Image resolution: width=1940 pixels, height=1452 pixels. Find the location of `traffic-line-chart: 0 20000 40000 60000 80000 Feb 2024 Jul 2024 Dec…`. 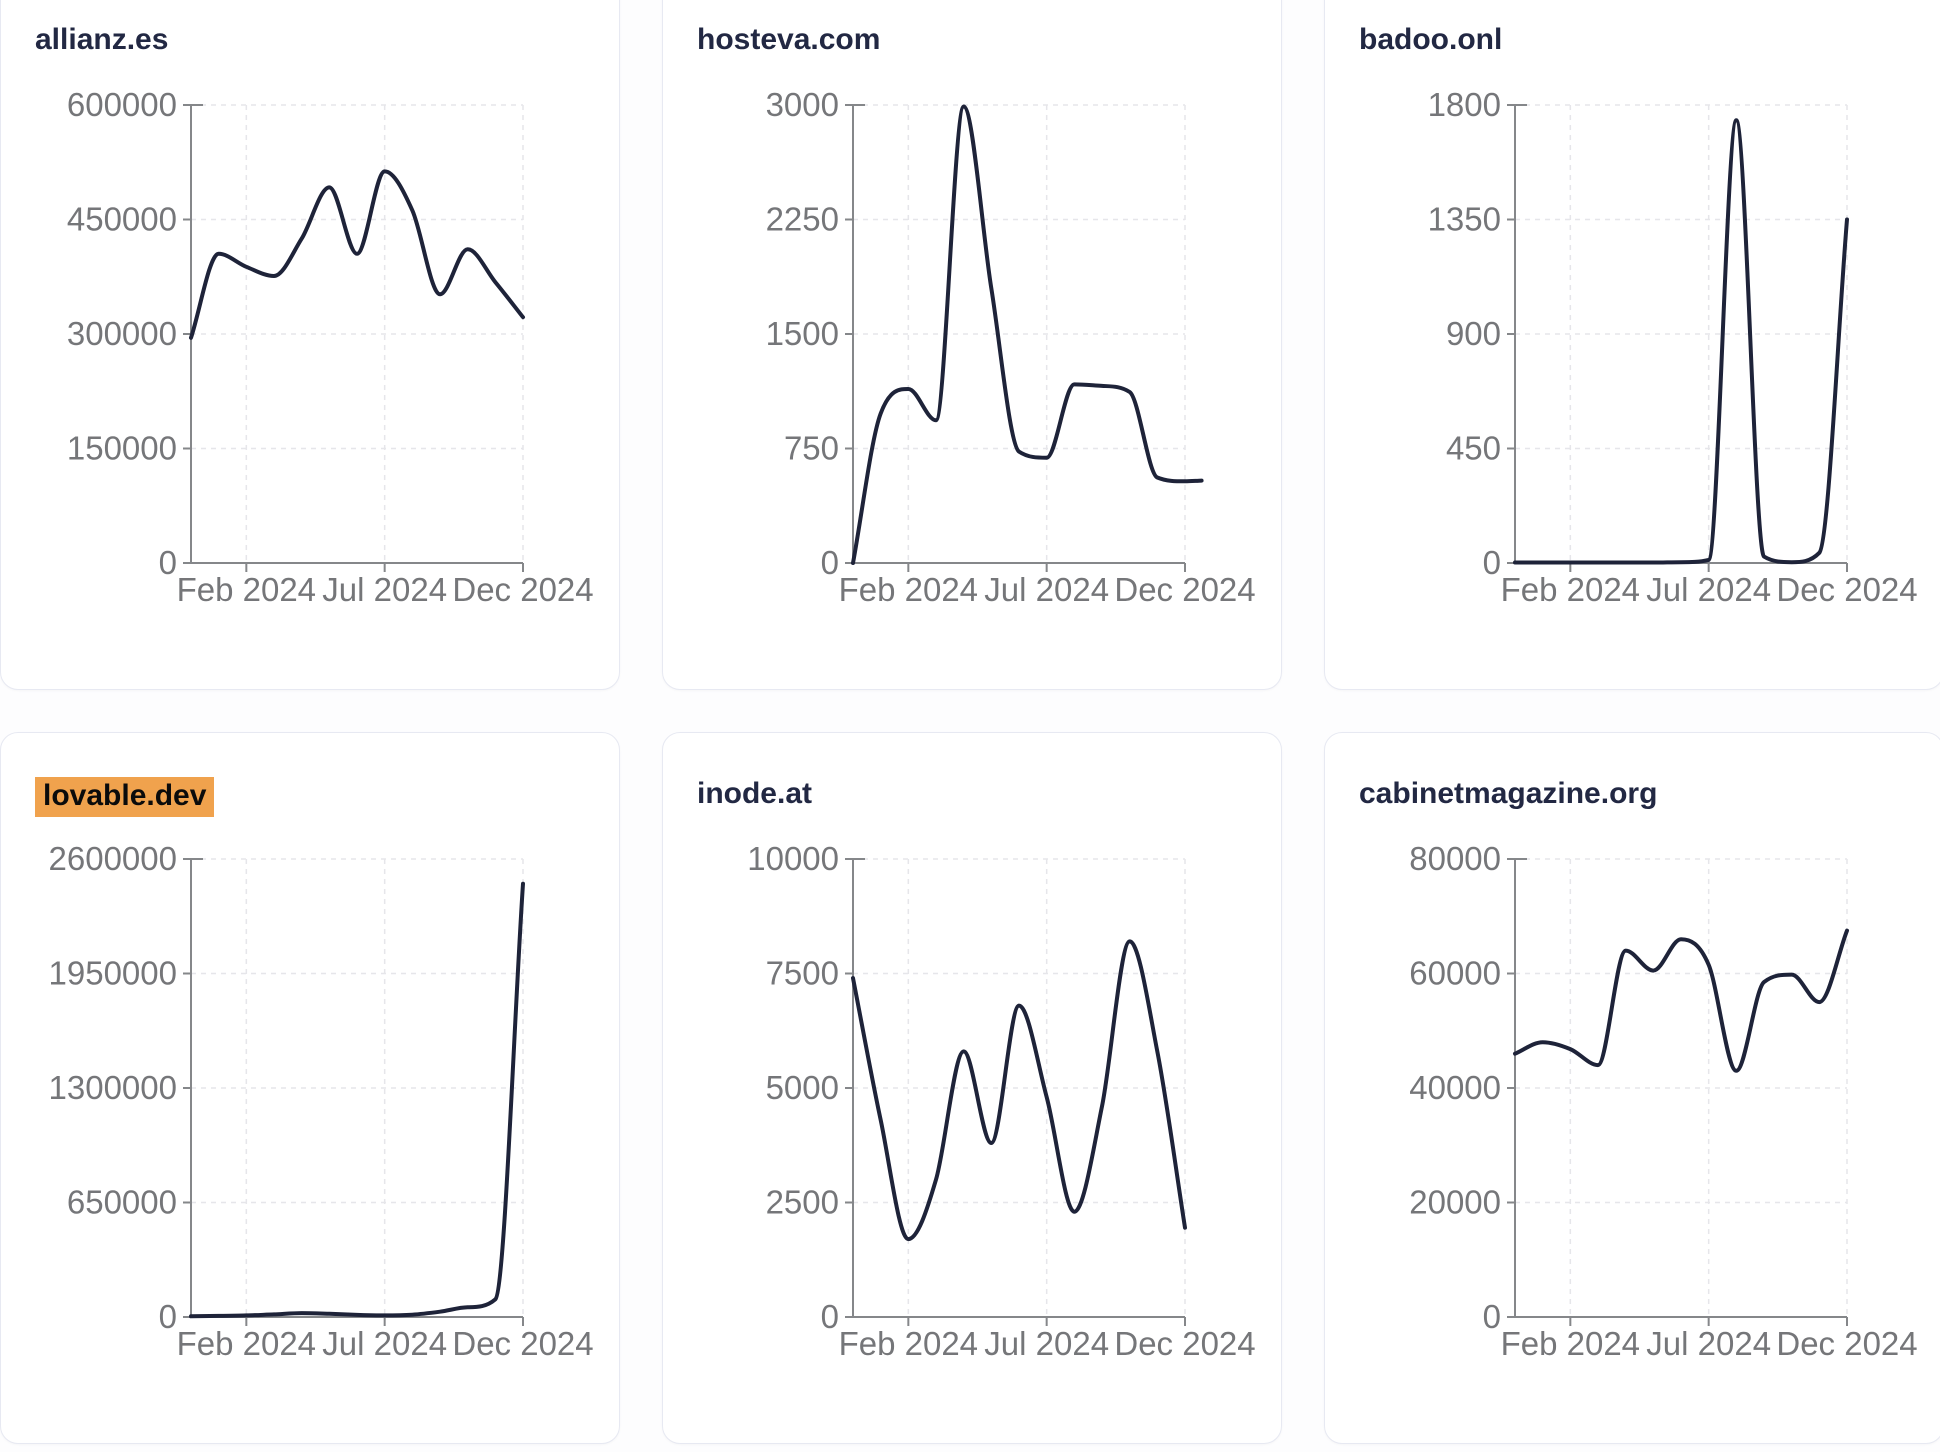

traffic-line-chart: 0 20000 40000 60000 80000 Feb 2024 Jul 2024 Dec… is located at coordinates (1663, 1101).